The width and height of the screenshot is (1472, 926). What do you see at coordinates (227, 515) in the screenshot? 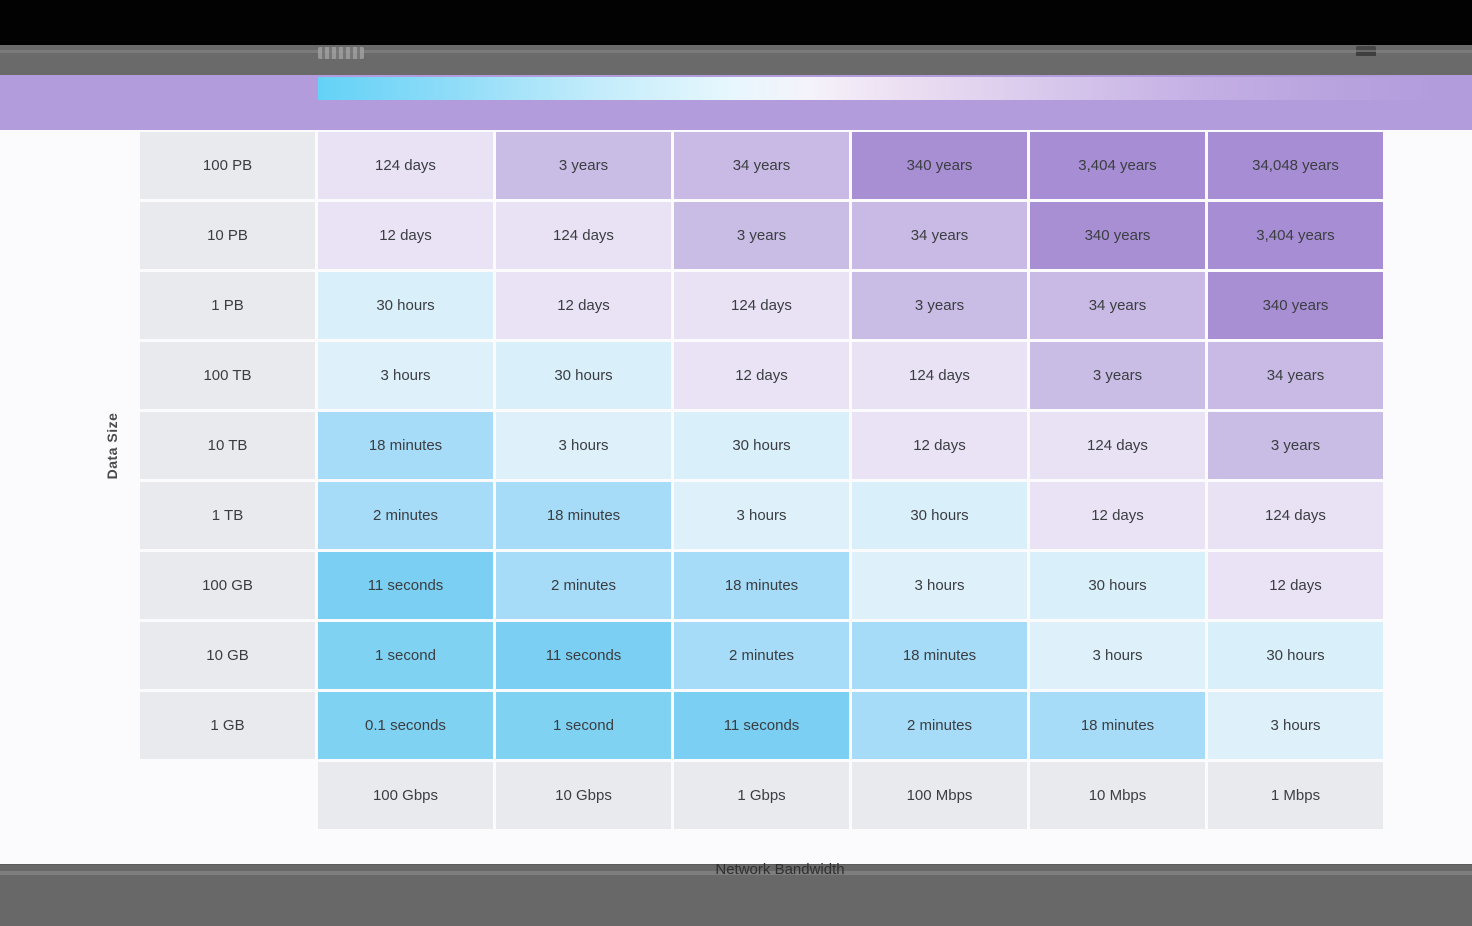
I see `row-label-cell: 1 TB` at bounding box center [227, 515].